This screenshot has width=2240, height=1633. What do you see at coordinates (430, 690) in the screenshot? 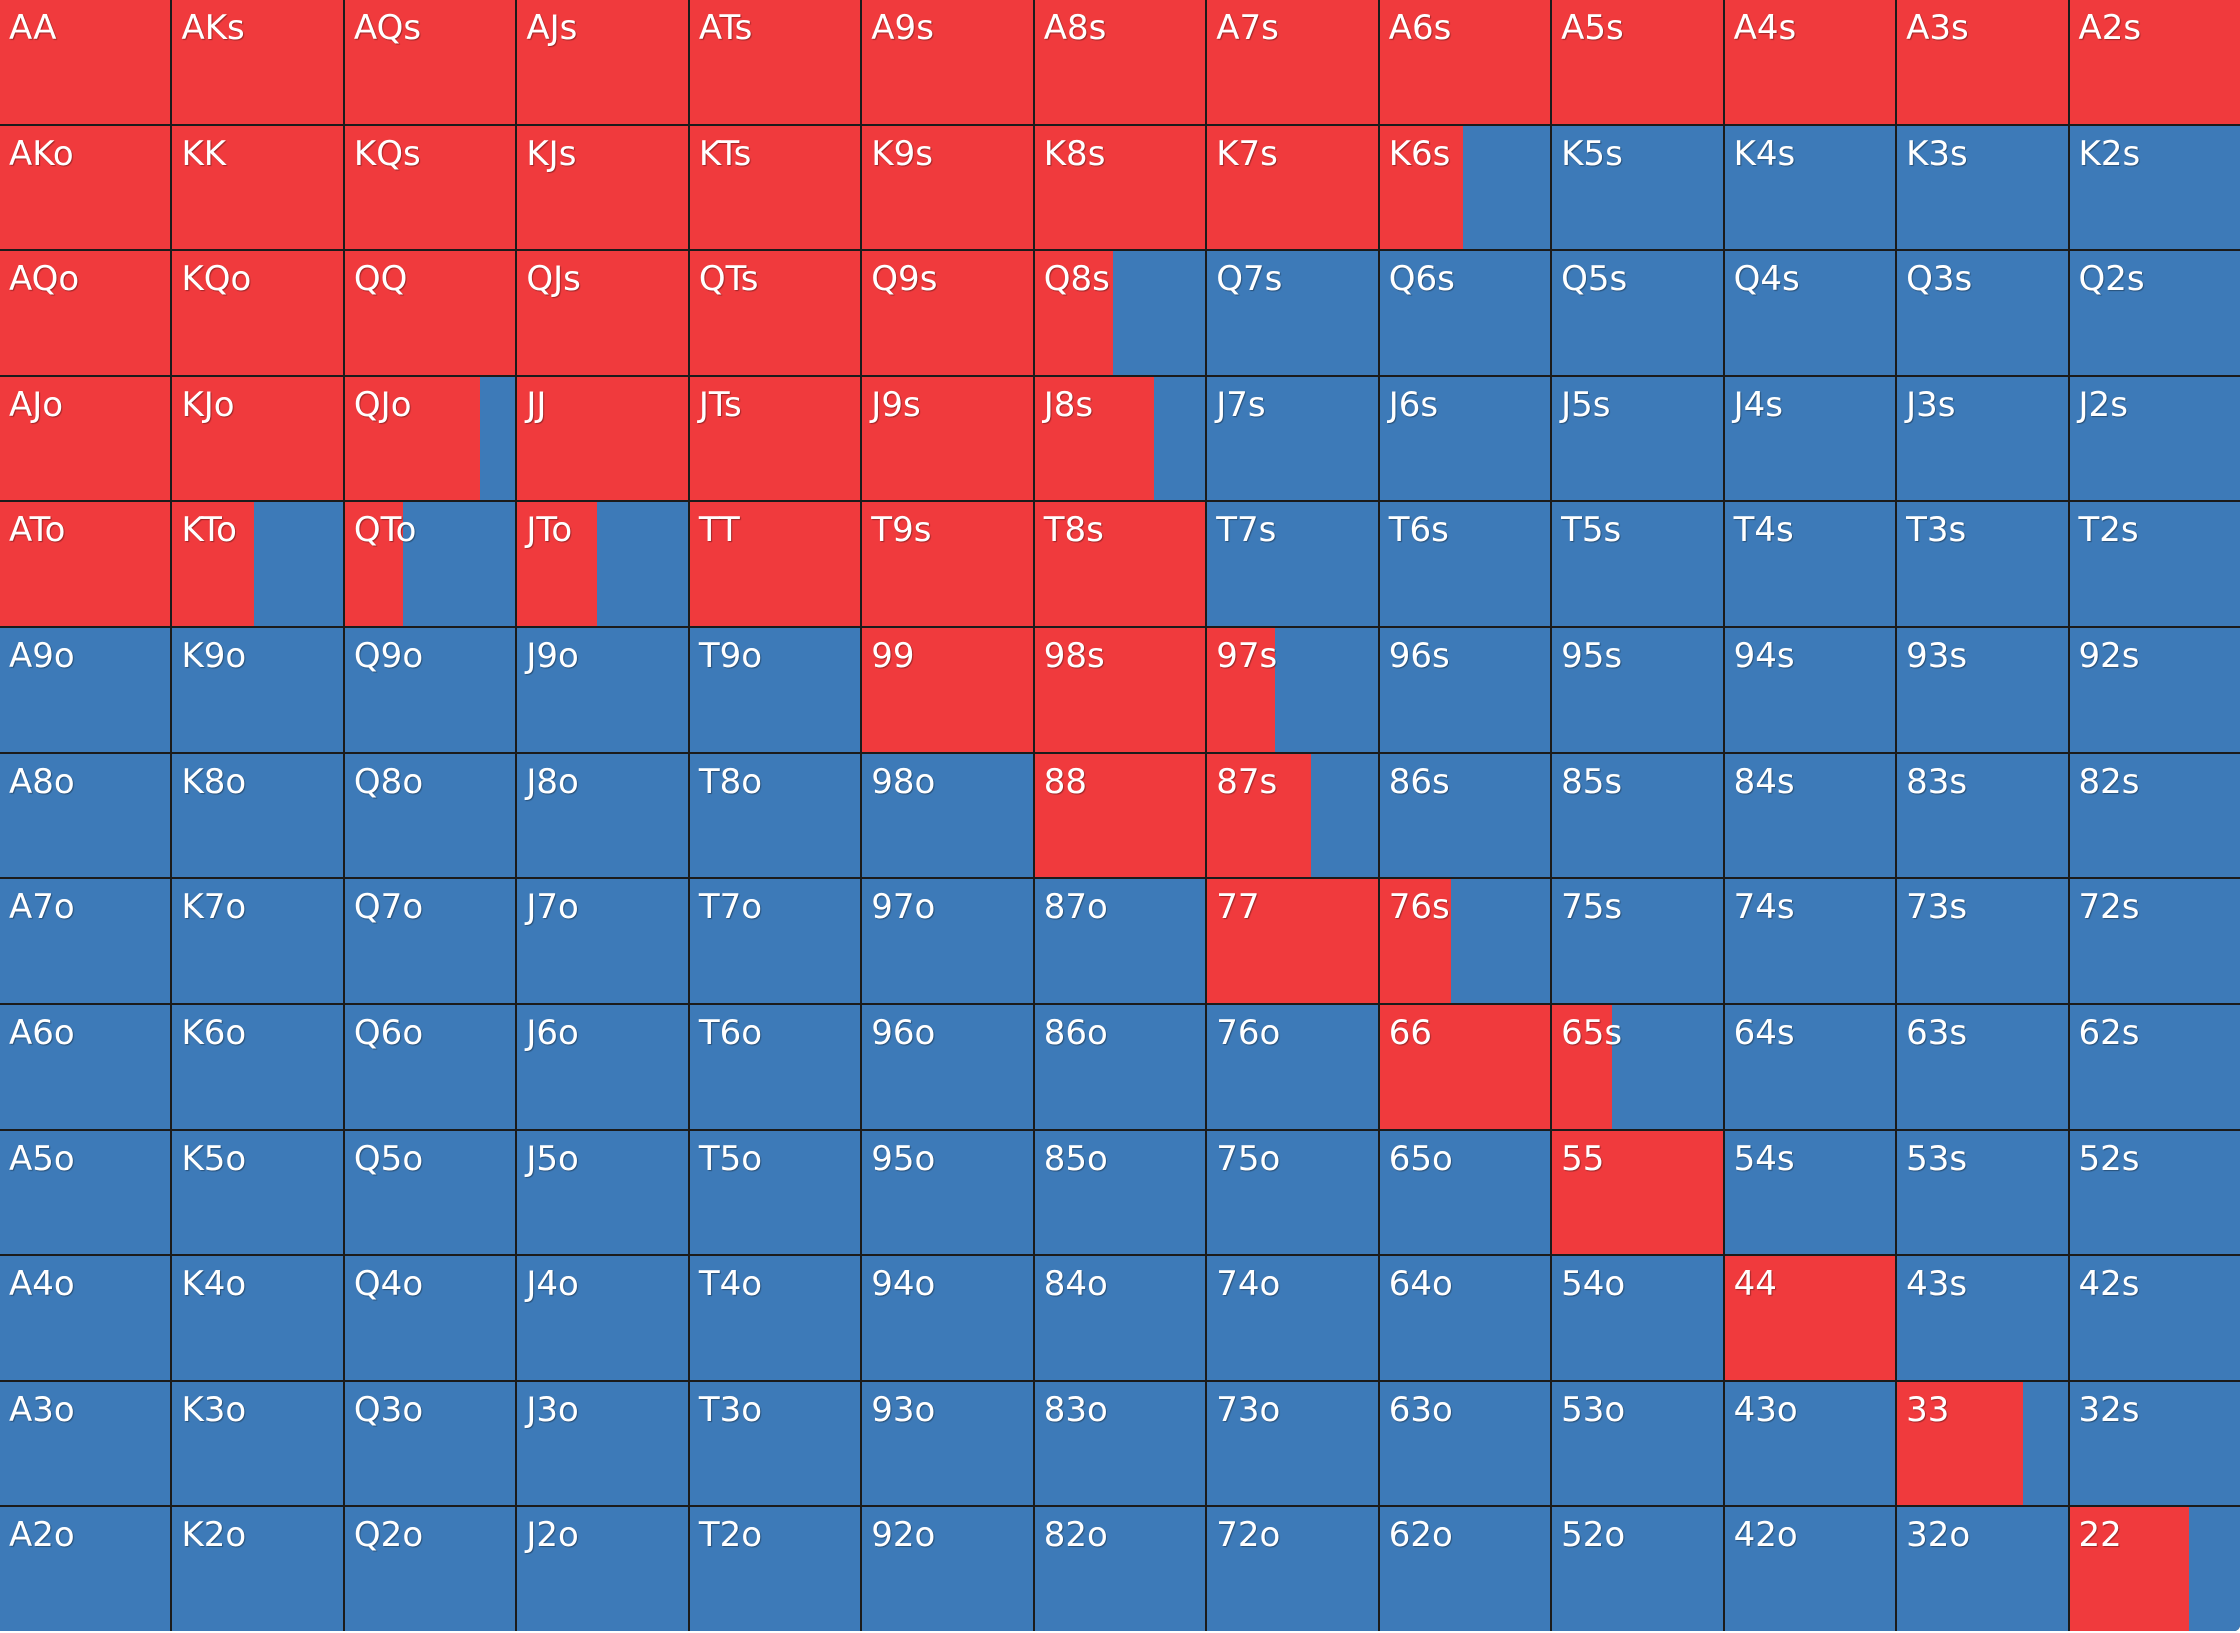
I see `hand-cell-Q9o: Q9o` at bounding box center [430, 690].